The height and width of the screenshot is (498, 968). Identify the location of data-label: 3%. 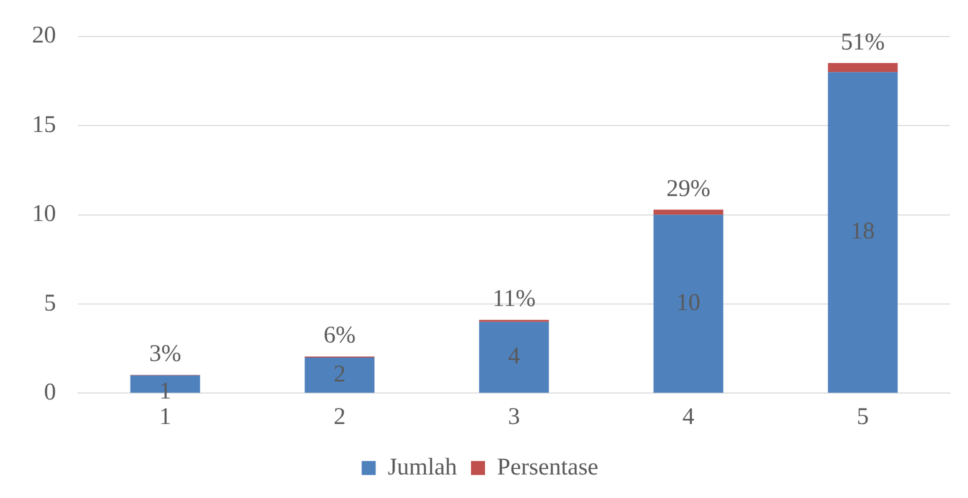
(165, 354).